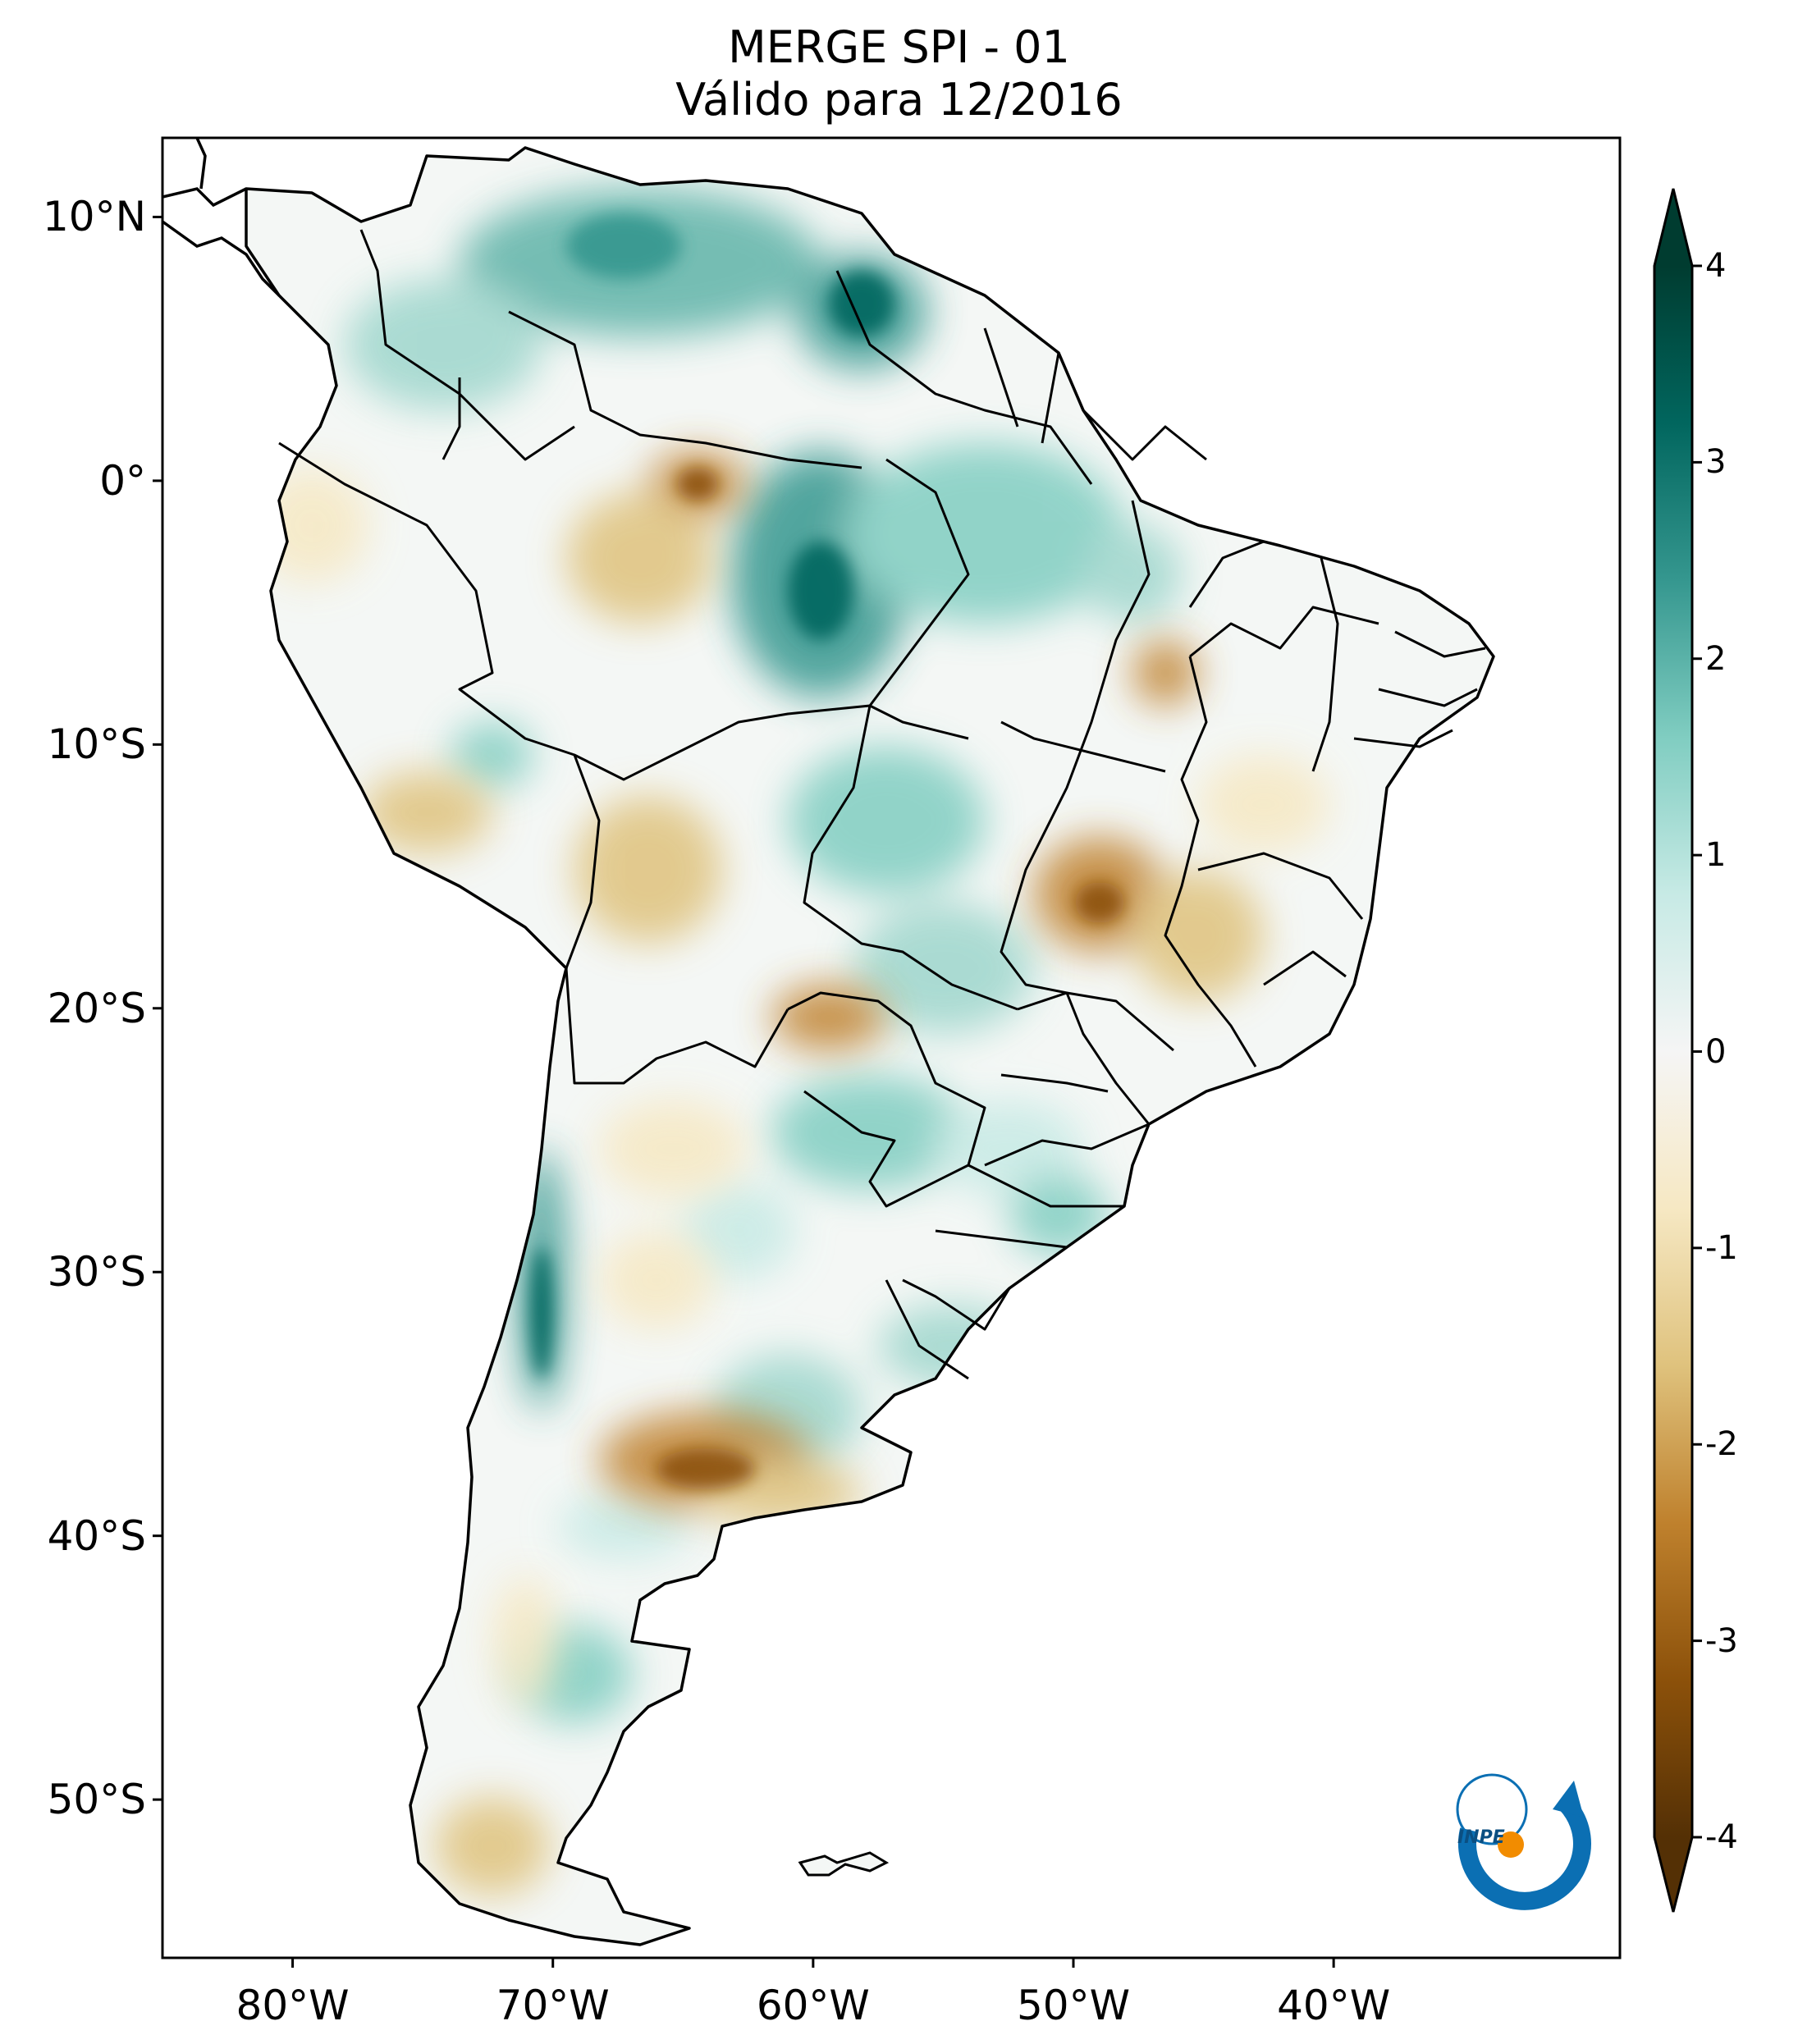 The width and height of the screenshot is (1798, 2044). I want to click on map-title-line1: MERGE SPI - 01, so click(899, 47).